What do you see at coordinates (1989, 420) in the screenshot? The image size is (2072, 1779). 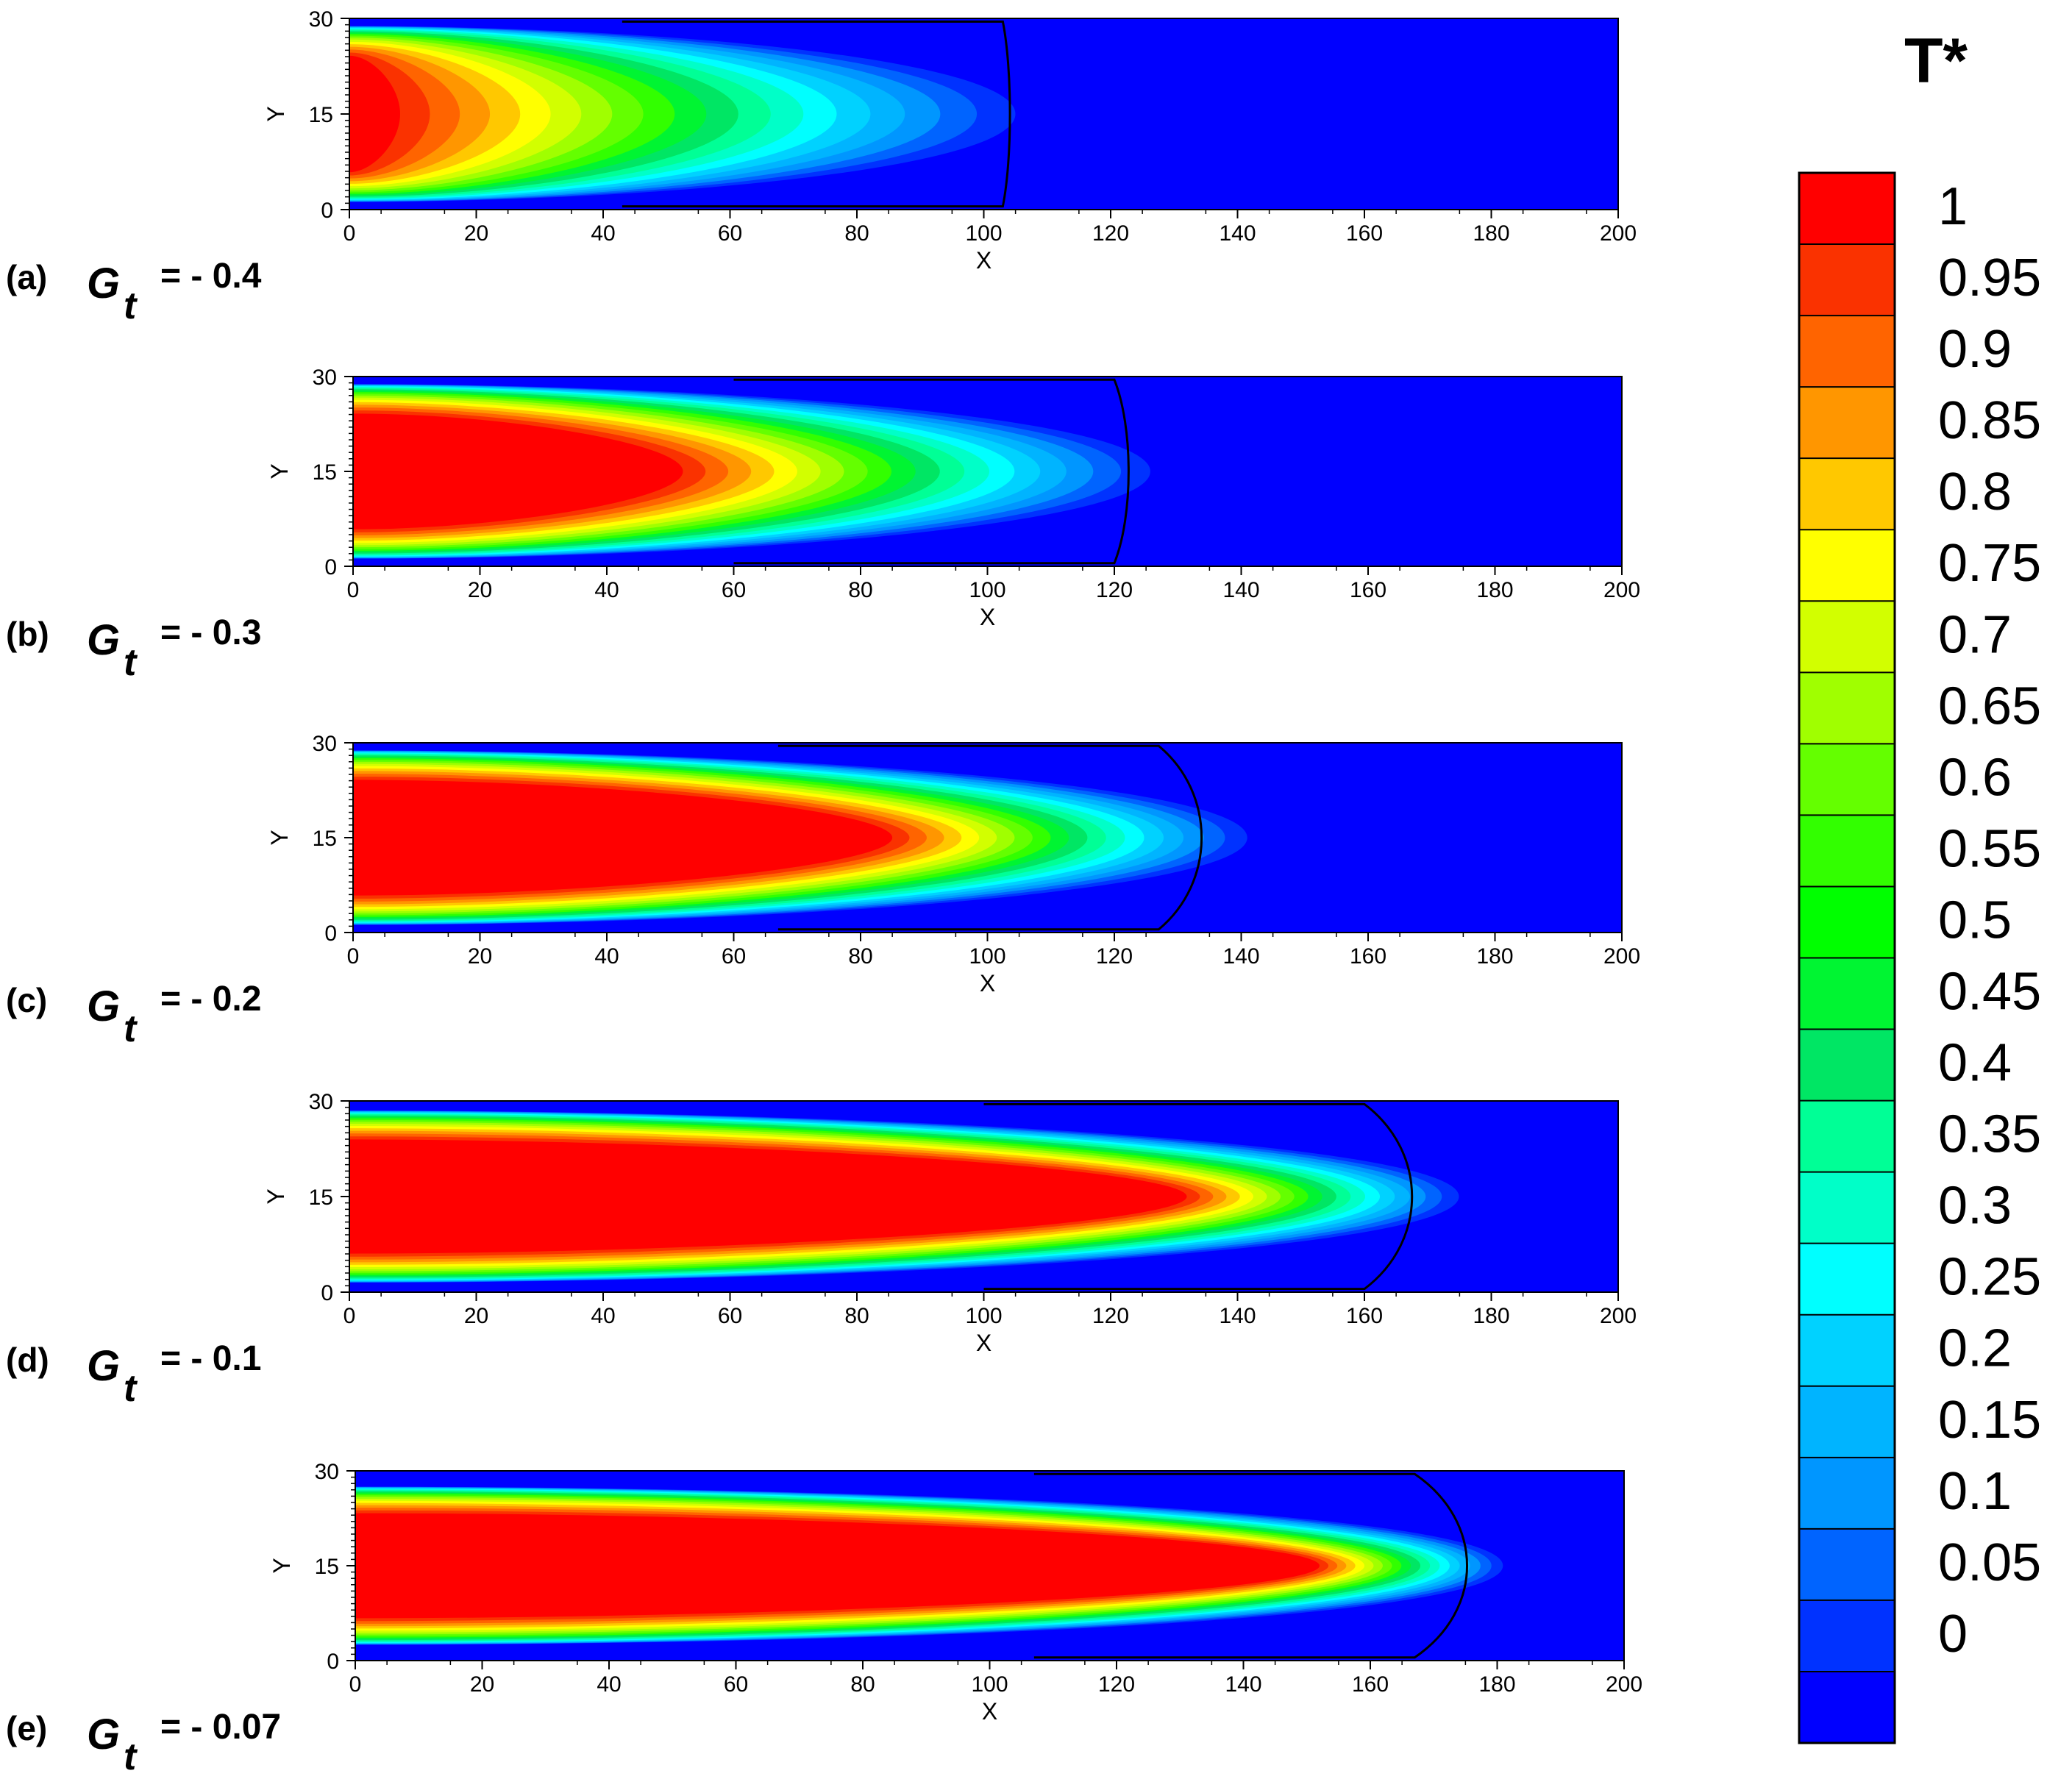 I see `colorbar-tick-label: 0.85` at bounding box center [1989, 420].